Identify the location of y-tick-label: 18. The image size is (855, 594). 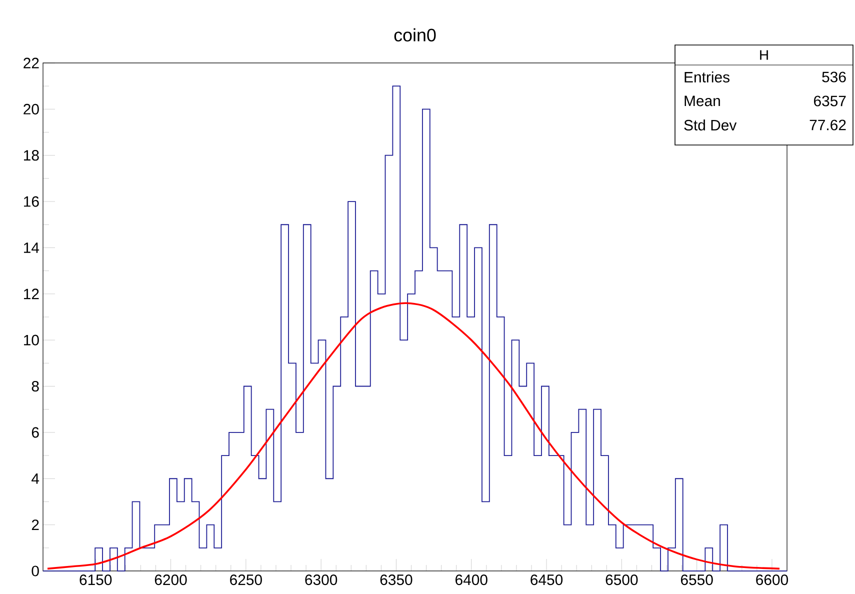
(31, 155).